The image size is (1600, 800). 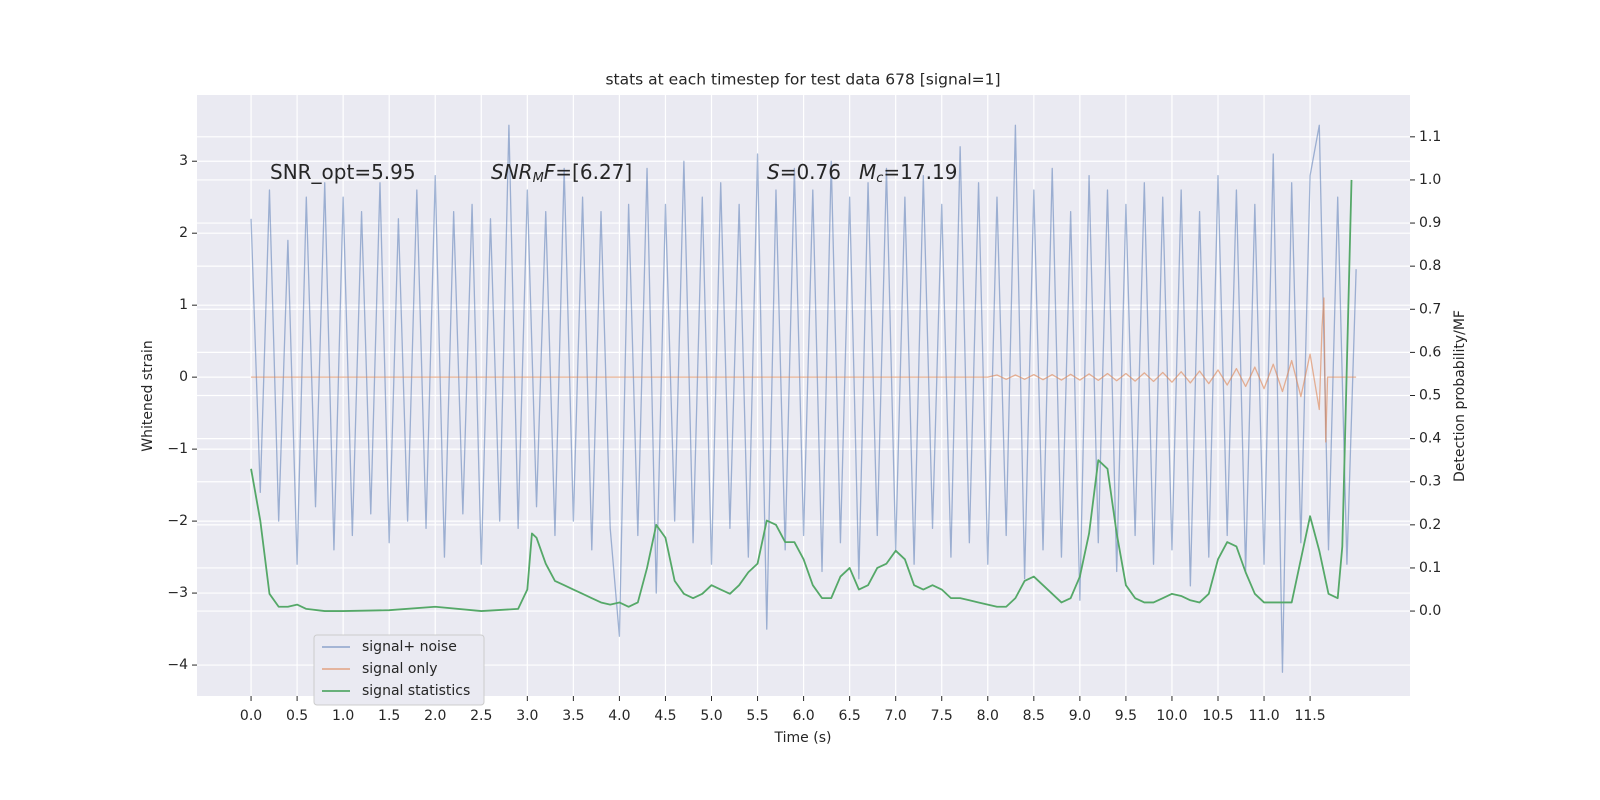 I want to click on y2-tick-label: 0.9, so click(x=1430, y=223).